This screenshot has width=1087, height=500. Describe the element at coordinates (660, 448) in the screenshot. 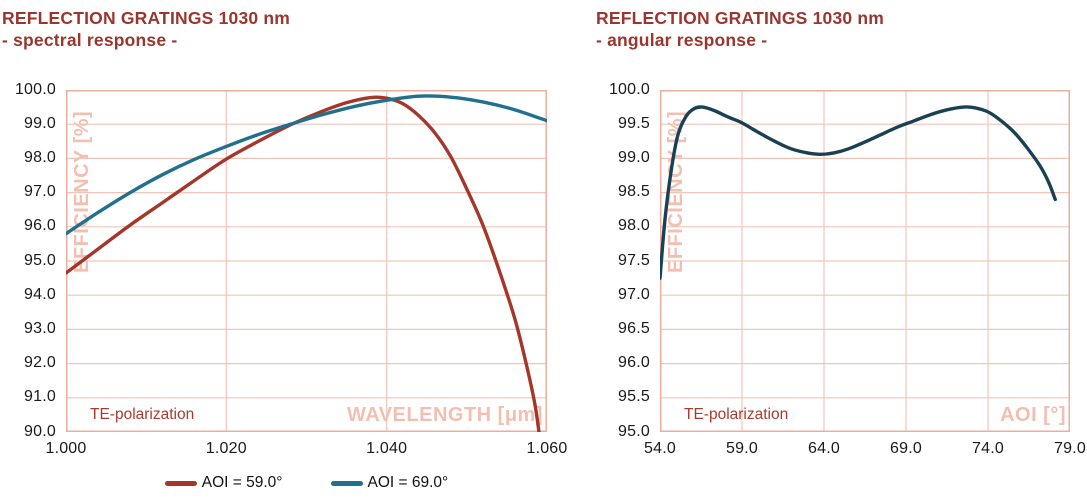

I see `x-tick-label: 54.0` at that location.